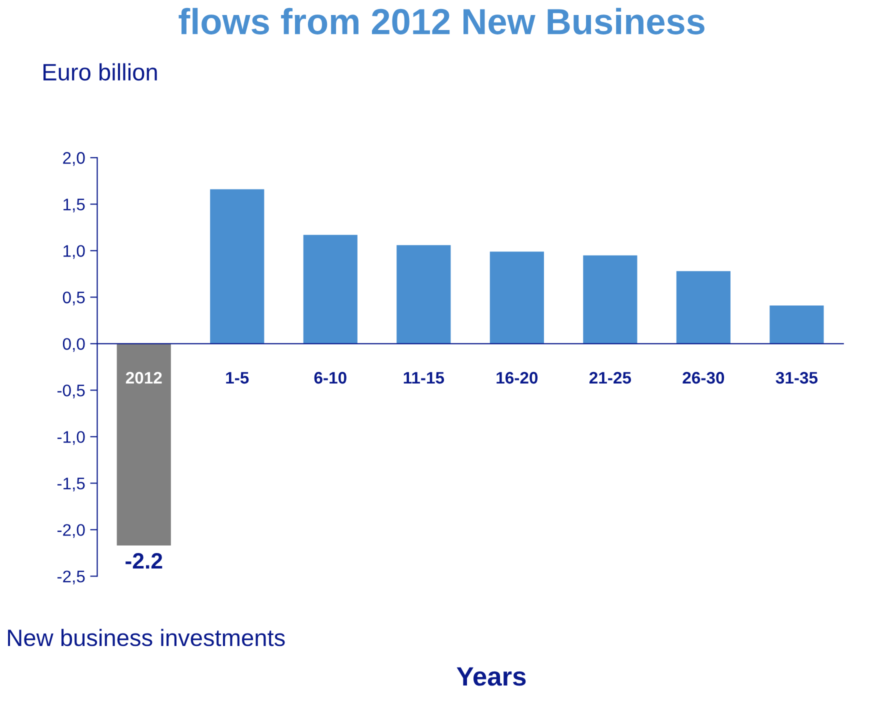 This screenshot has height=707, width=884. I want to click on y-tick-label: 0,0, so click(73, 345).